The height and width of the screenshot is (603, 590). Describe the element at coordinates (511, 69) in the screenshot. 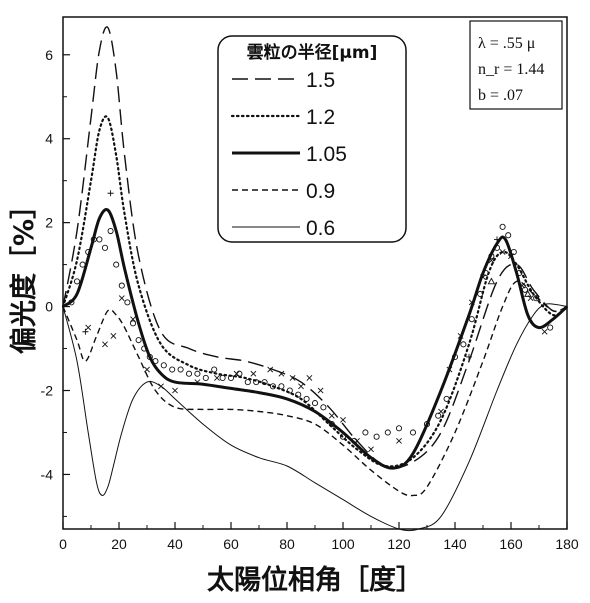

I see `param-refractive-index: n_r = 1.44` at that location.